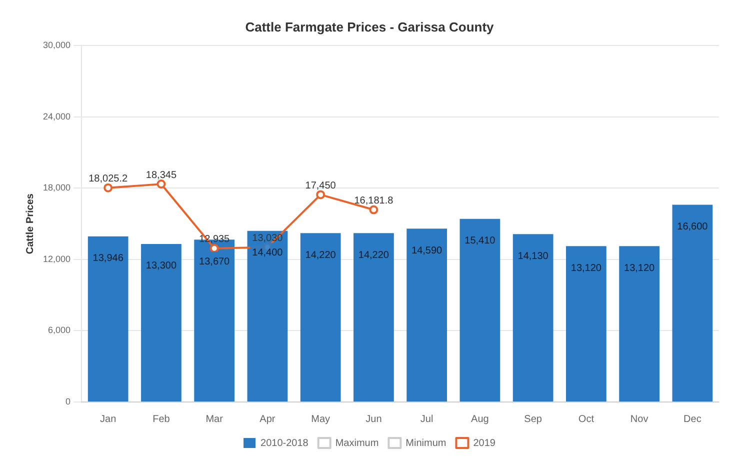 This screenshot has height=463, width=739. I want to click on legend-label: Minimum, so click(426, 443).